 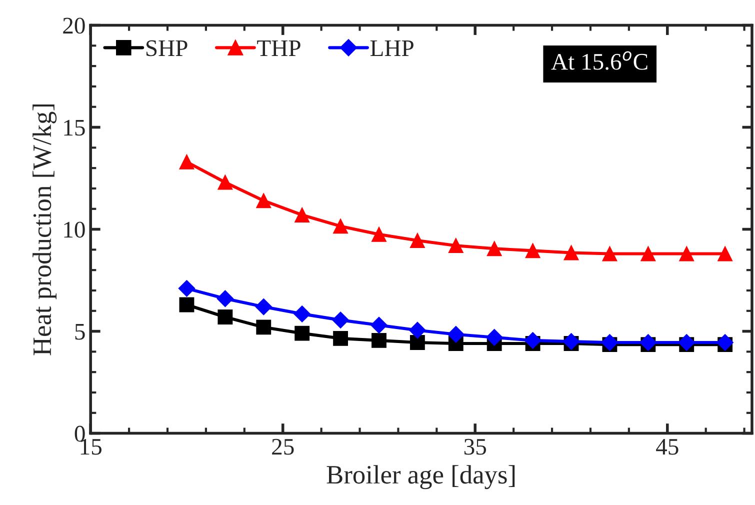 What do you see at coordinates (283, 446) in the screenshot?
I see `x-tick-label: 25` at bounding box center [283, 446].